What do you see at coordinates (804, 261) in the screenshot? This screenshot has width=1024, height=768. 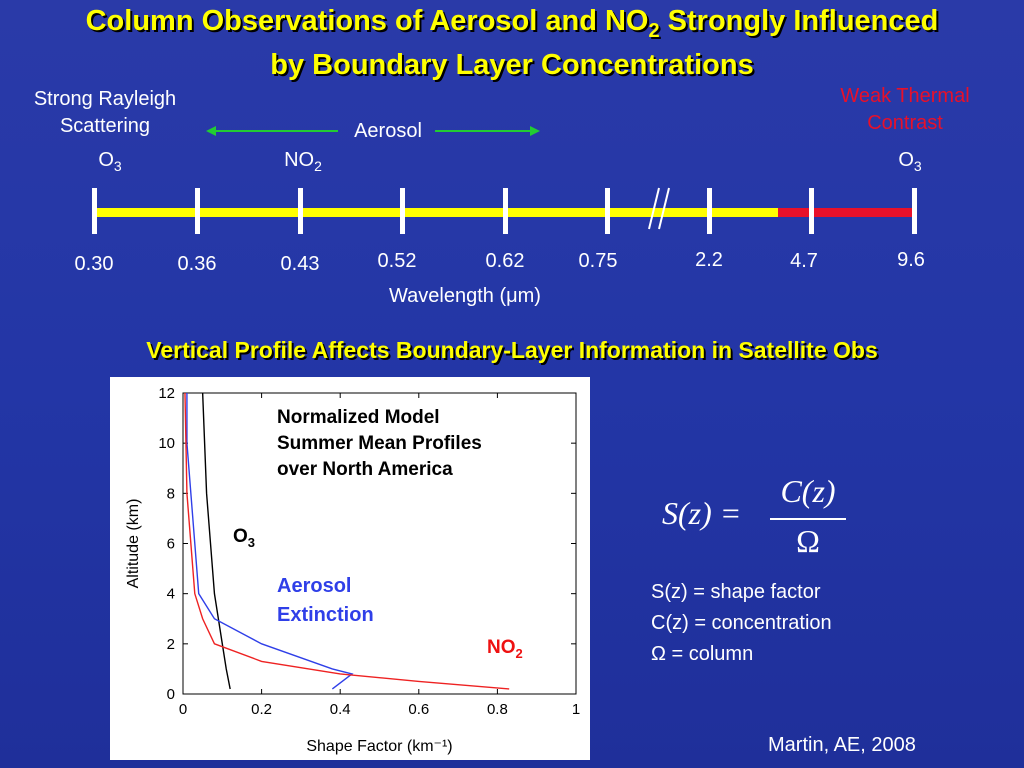 I see `tick-label: 4.7` at bounding box center [804, 261].